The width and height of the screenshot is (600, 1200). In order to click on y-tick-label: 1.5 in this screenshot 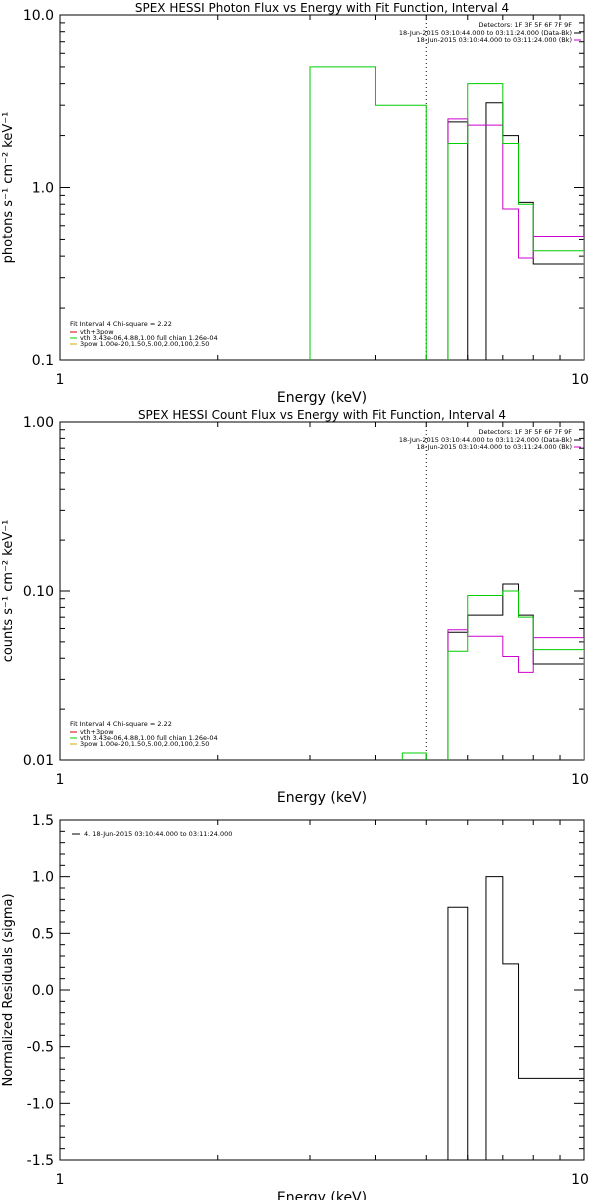, I will do `click(43, 821)`.